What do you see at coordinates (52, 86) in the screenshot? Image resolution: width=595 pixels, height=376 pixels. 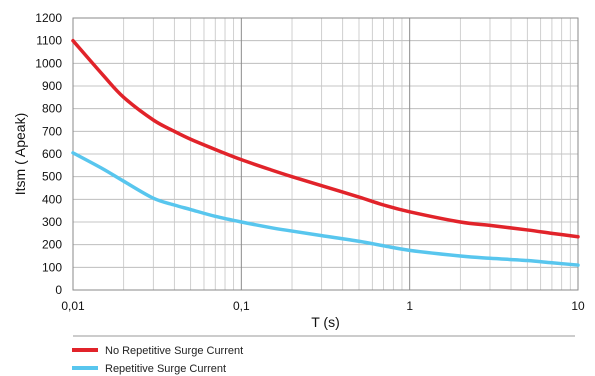 I see `y-tick-label: 900` at bounding box center [52, 86].